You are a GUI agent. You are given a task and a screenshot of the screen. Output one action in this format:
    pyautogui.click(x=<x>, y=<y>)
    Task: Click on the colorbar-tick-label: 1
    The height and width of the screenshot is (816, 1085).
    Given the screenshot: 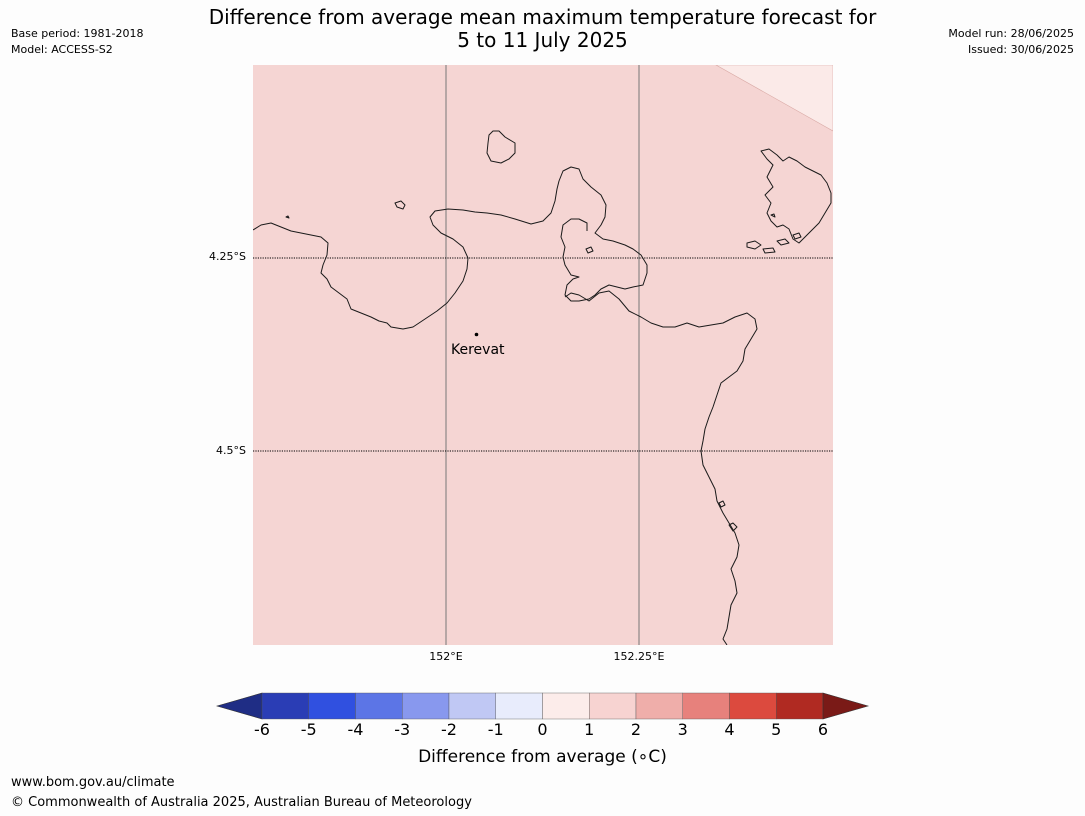 What is the action you would take?
    pyautogui.click(x=589, y=729)
    